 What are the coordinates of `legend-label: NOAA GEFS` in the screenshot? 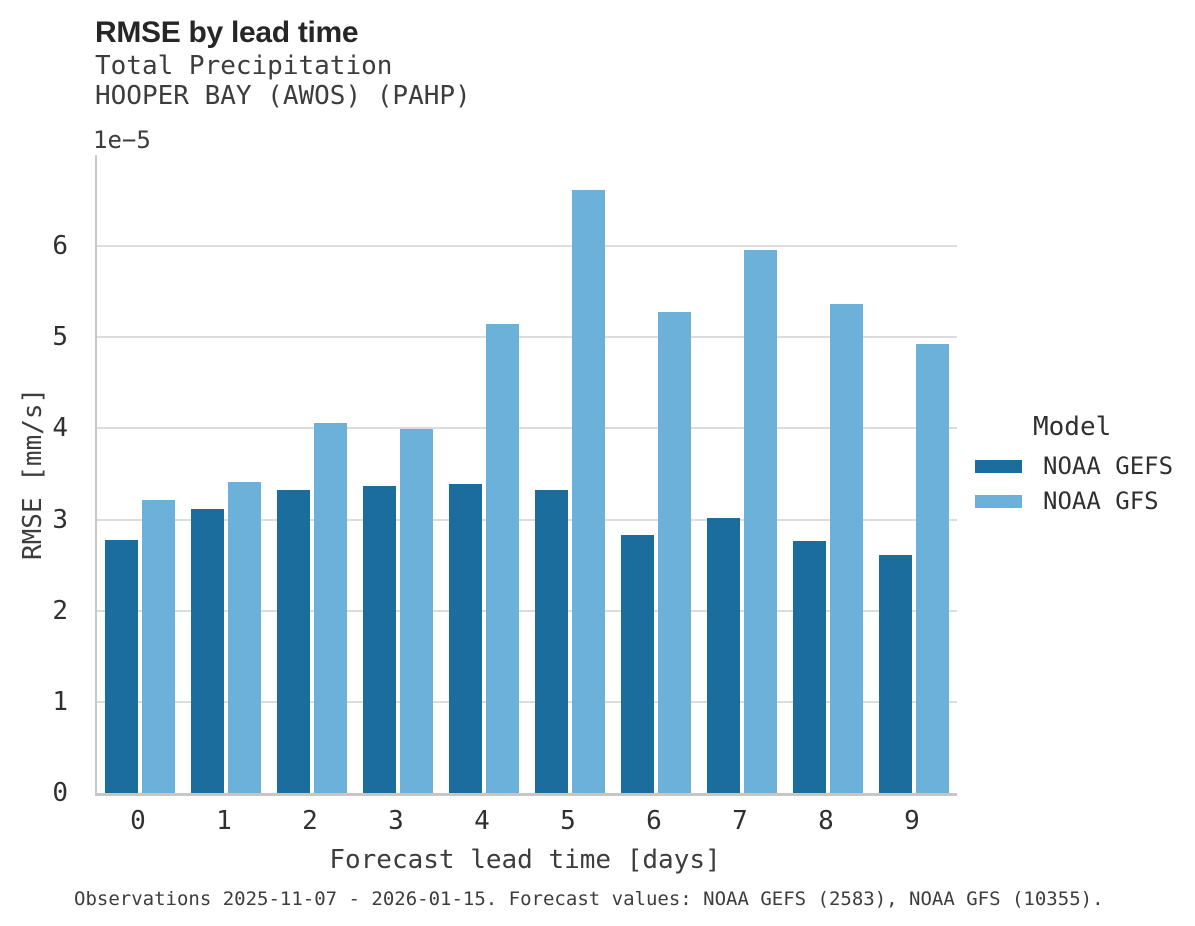 It's located at (1108, 466).